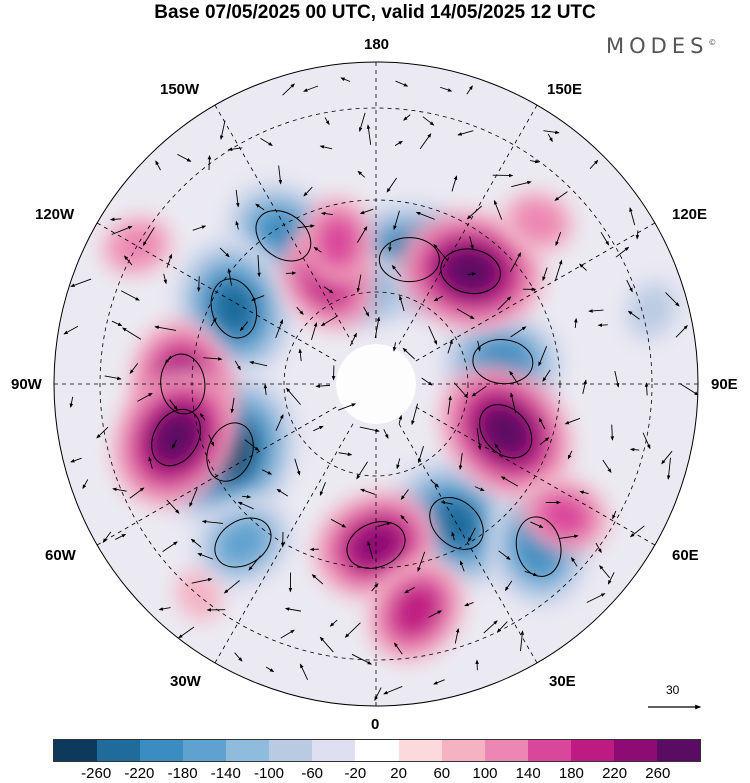  What do you see at coordinates (355, 773) in the screenshot?
I see `colorbar-tick-label: -20` at bounding box center [355, 773].